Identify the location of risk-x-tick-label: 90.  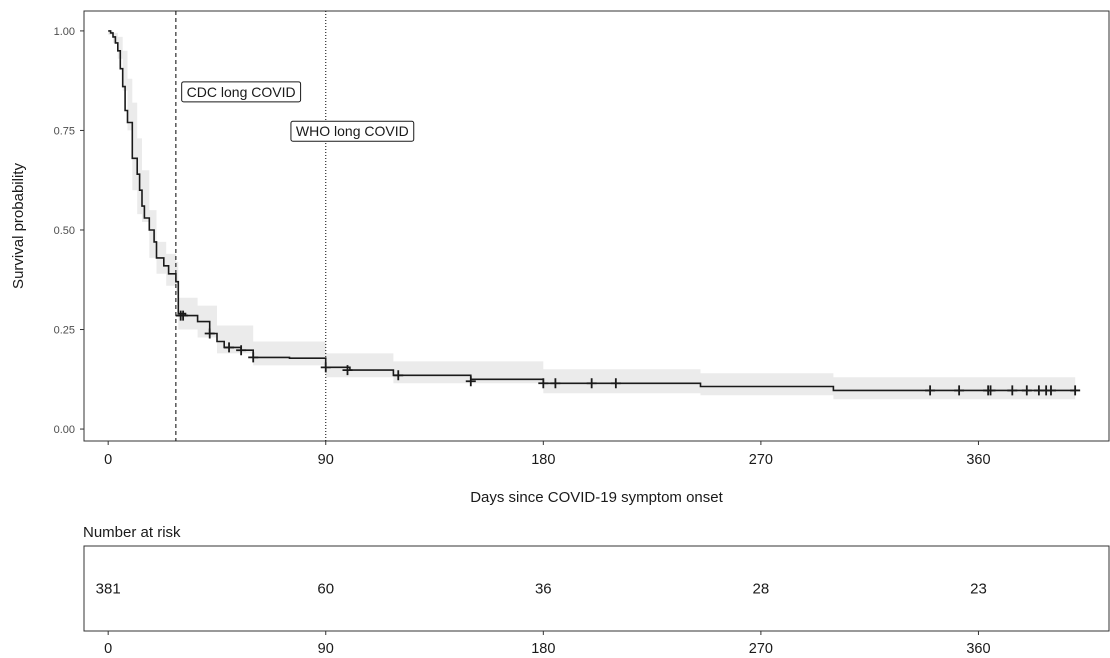
(326, 649).